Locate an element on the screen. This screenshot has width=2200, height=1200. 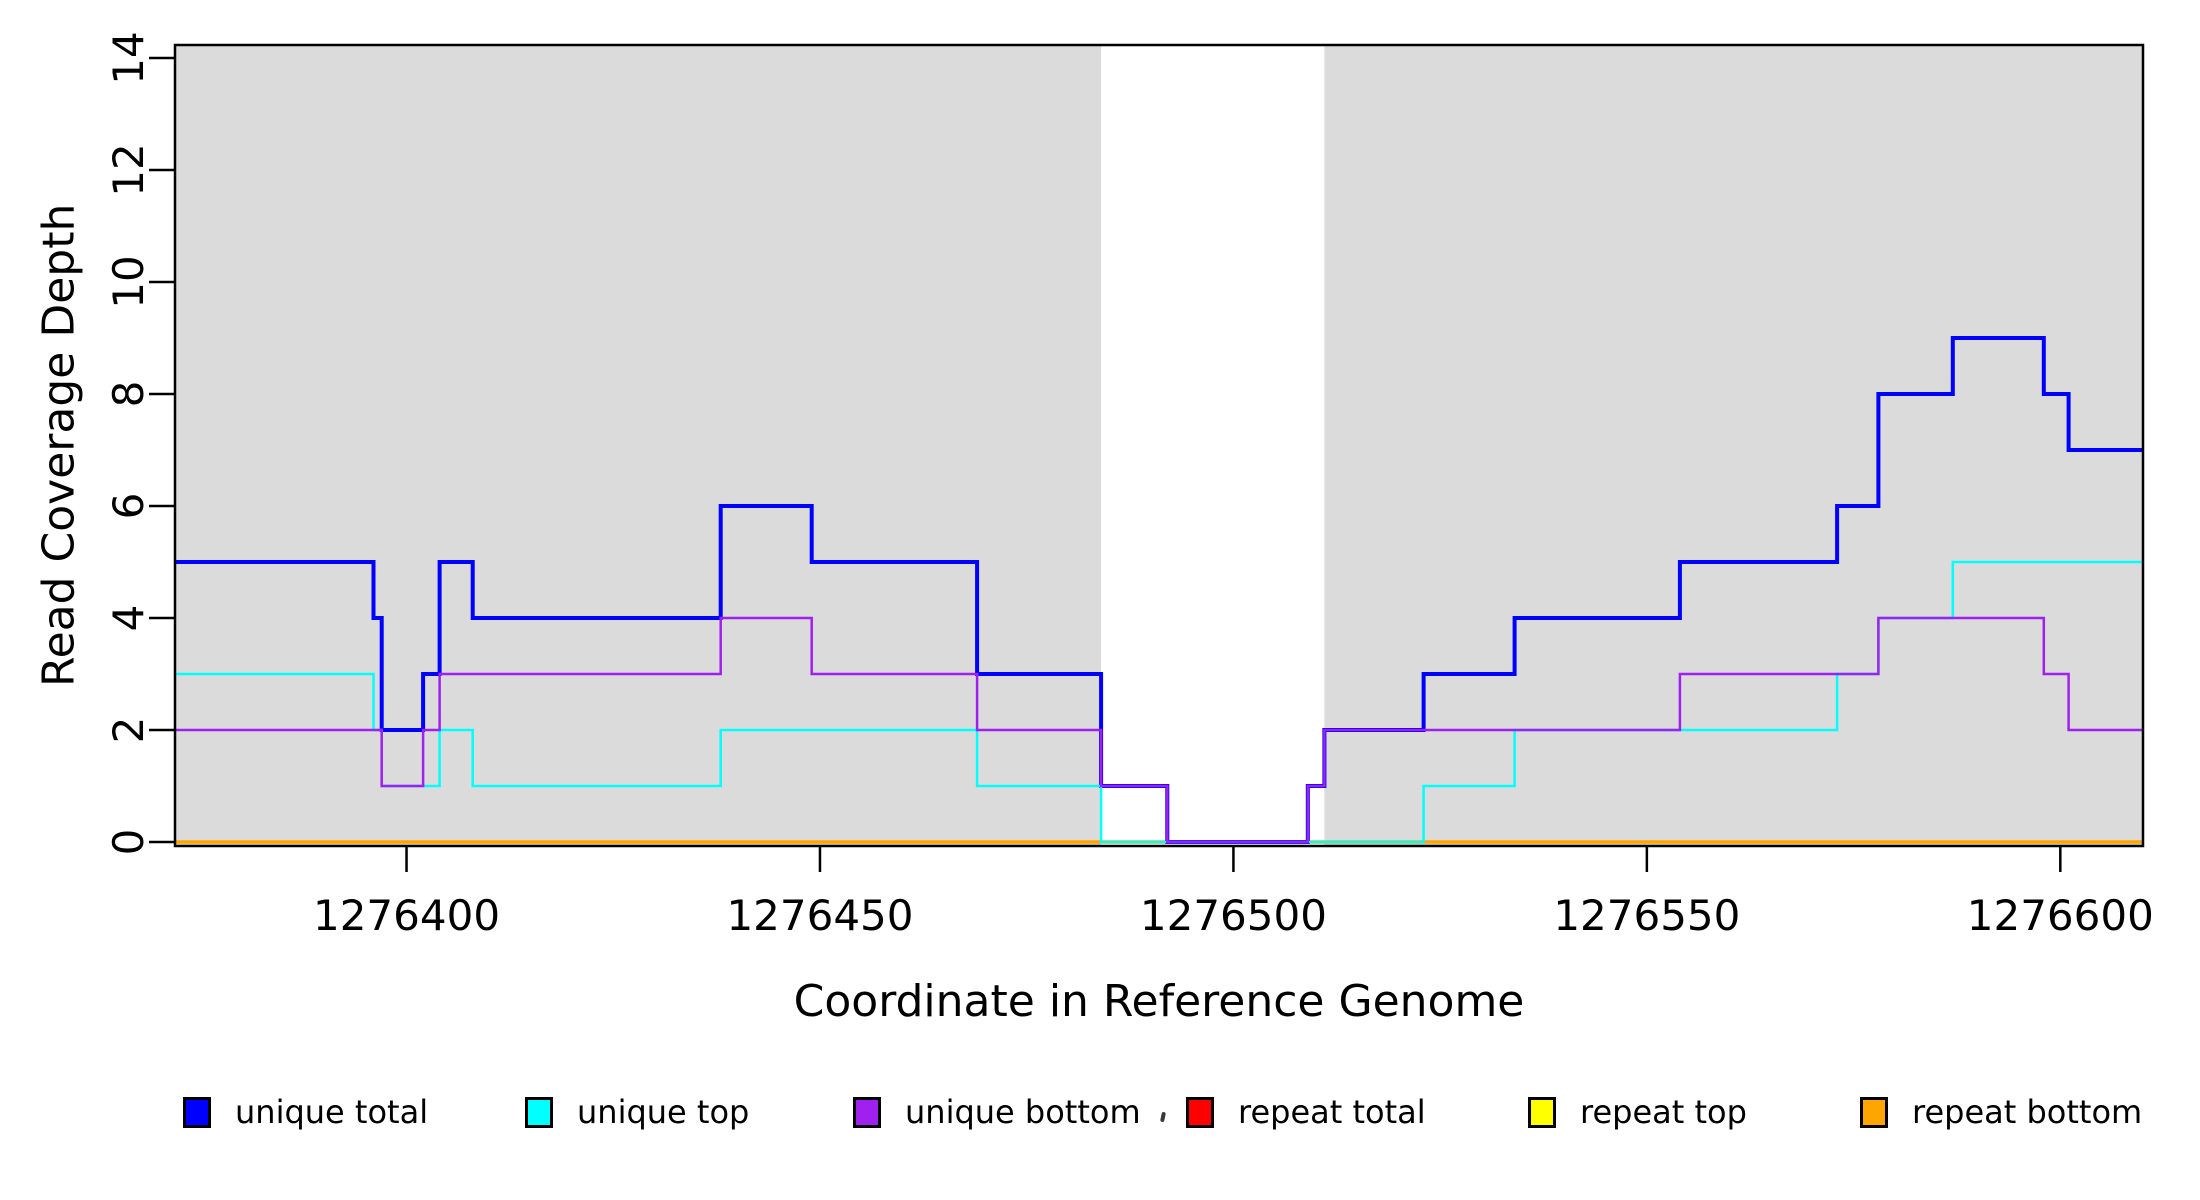
y-tick-label: 6 is located at coordinates (128, 506).